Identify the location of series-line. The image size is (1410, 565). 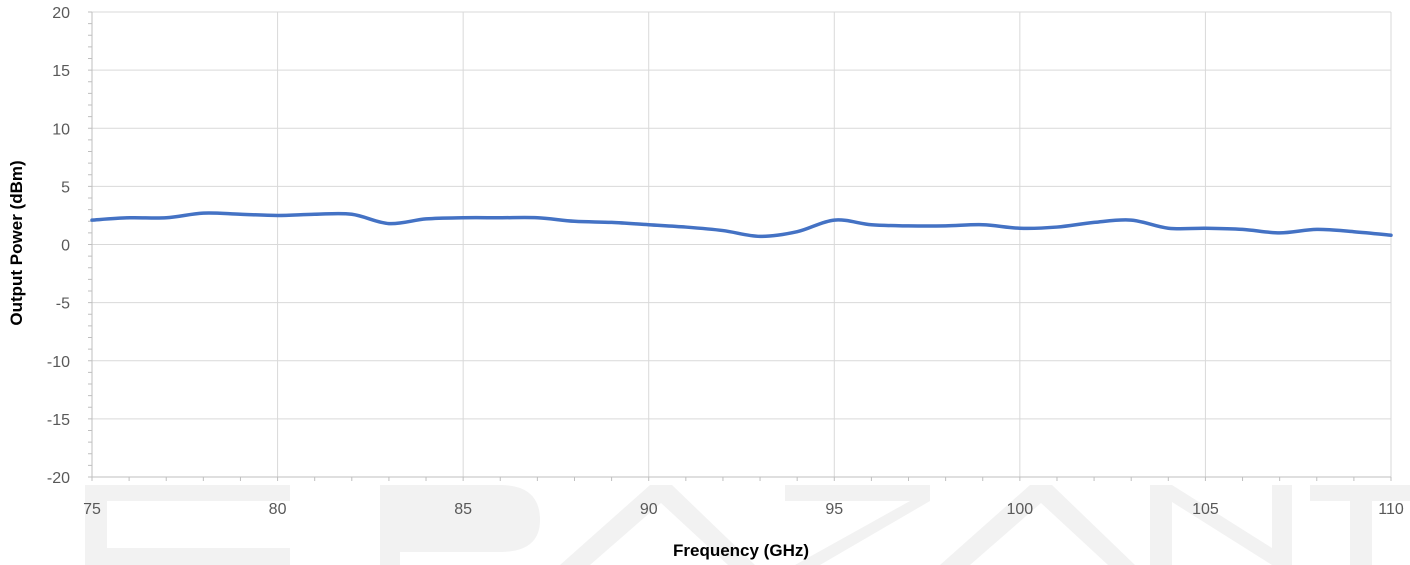
(741, 225).